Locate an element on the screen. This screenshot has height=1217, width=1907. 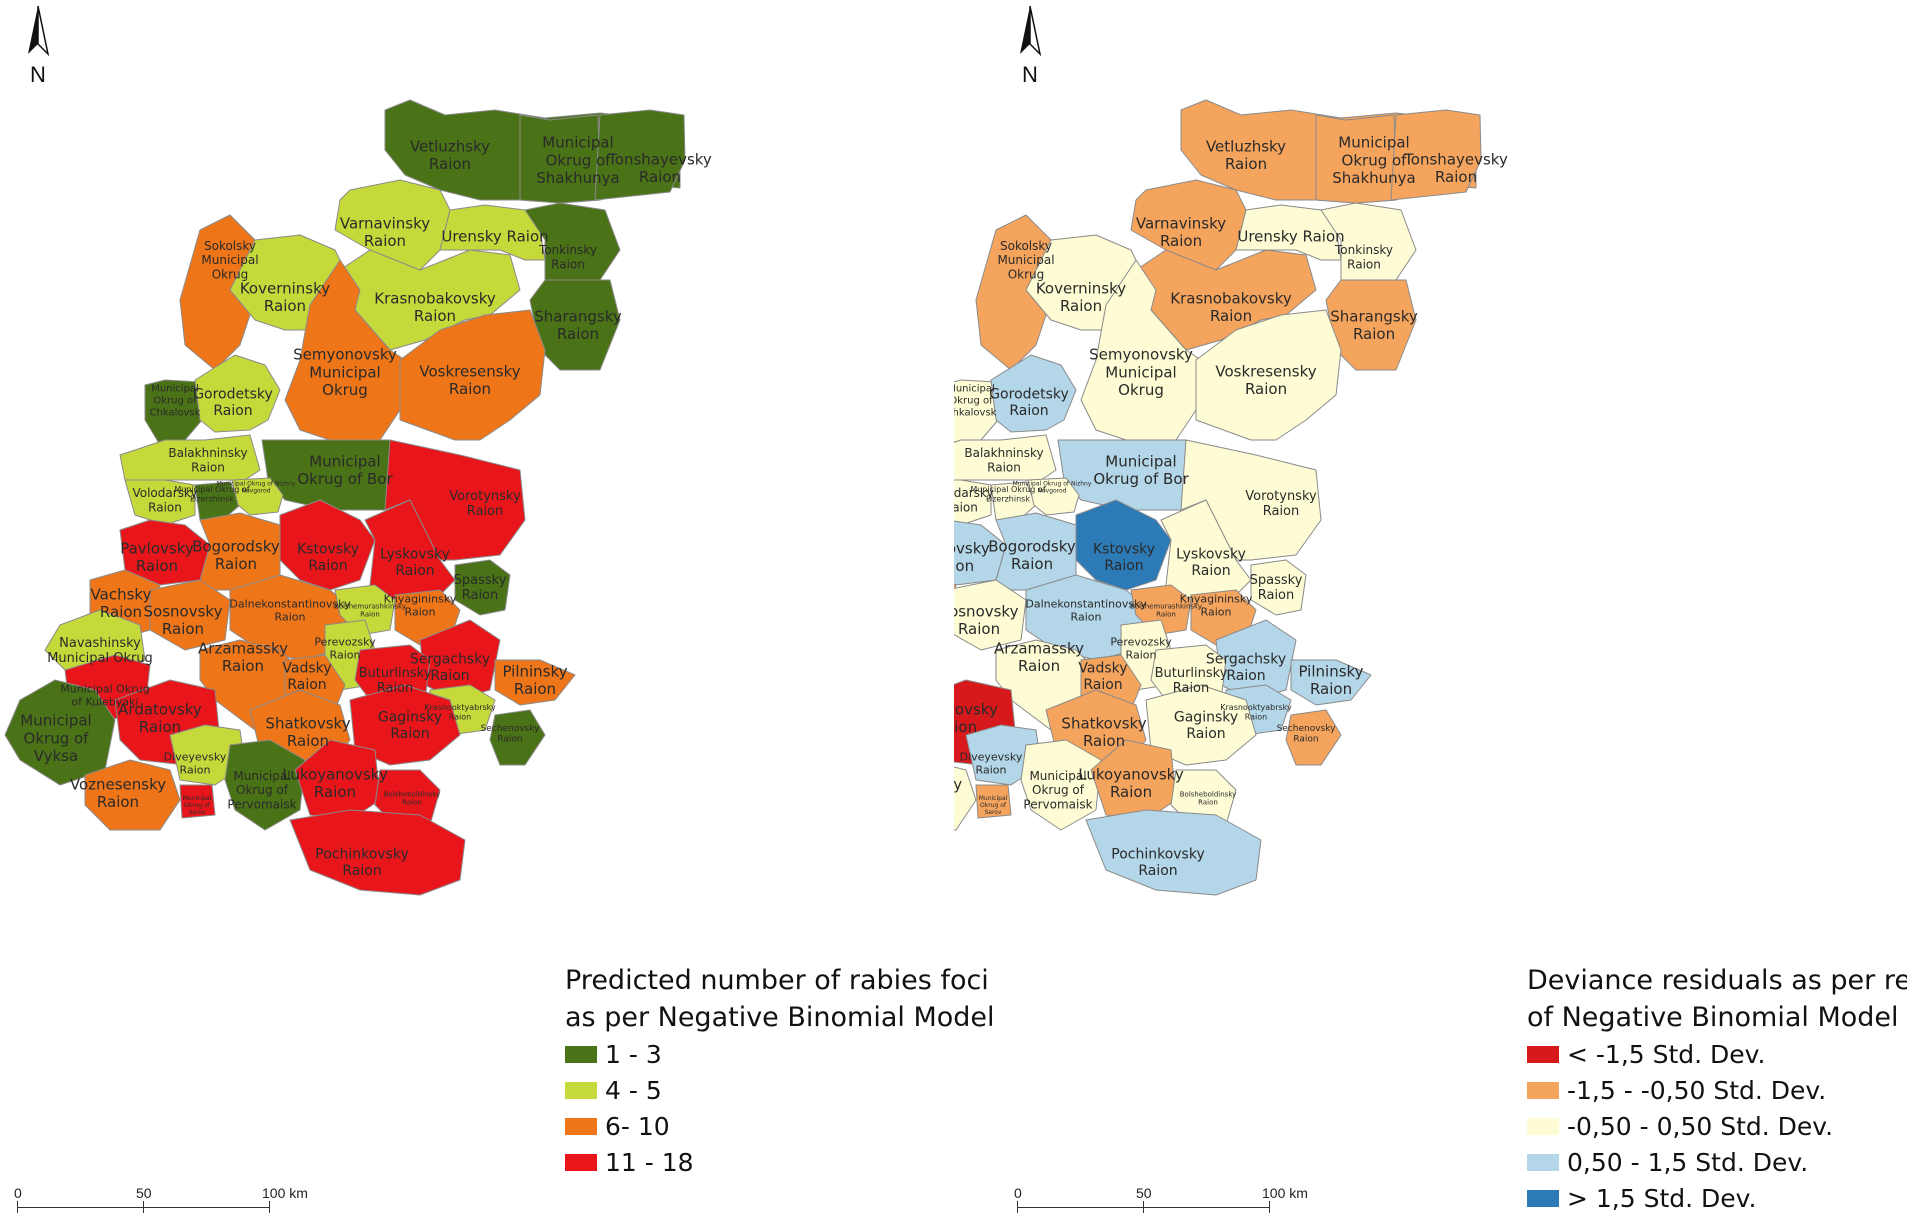
residuals-region-voznesensky-raion is located at coordinates (965, 795).